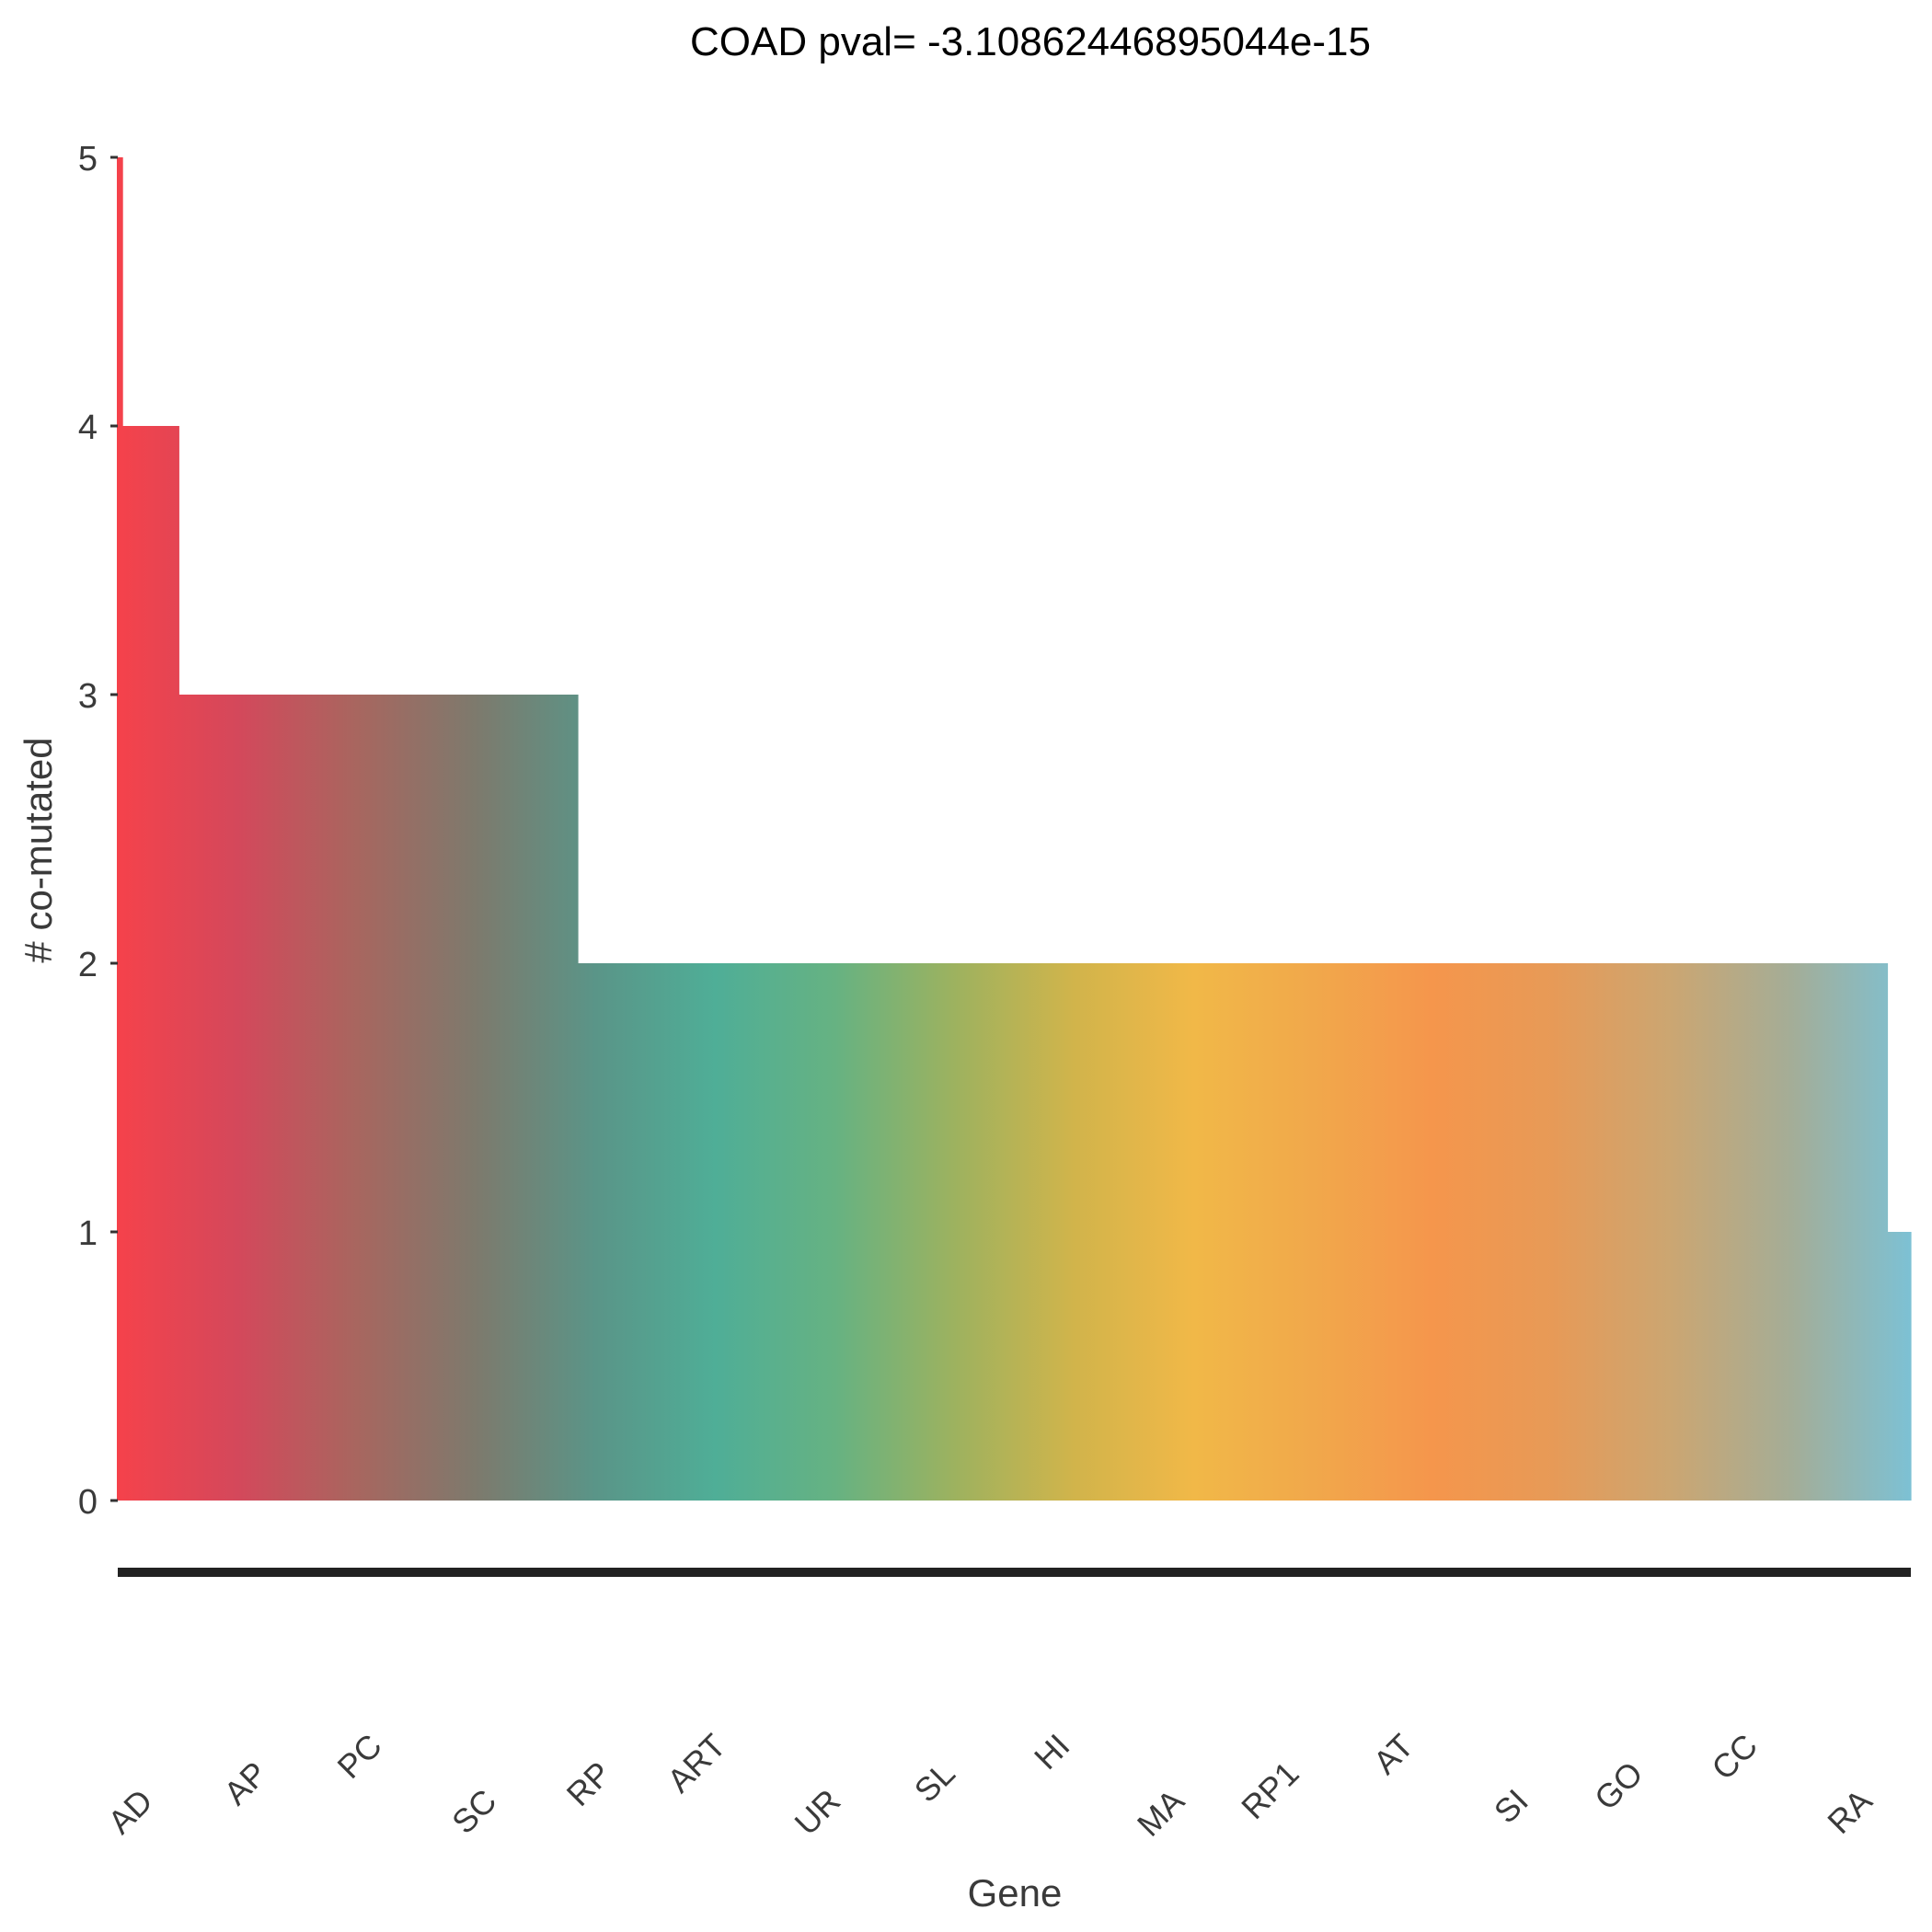  What do you see at coordinates (1270, 1790) in the screenshot?
I see `x-tick-label: RP1` at bounding box center [1270, 1790].